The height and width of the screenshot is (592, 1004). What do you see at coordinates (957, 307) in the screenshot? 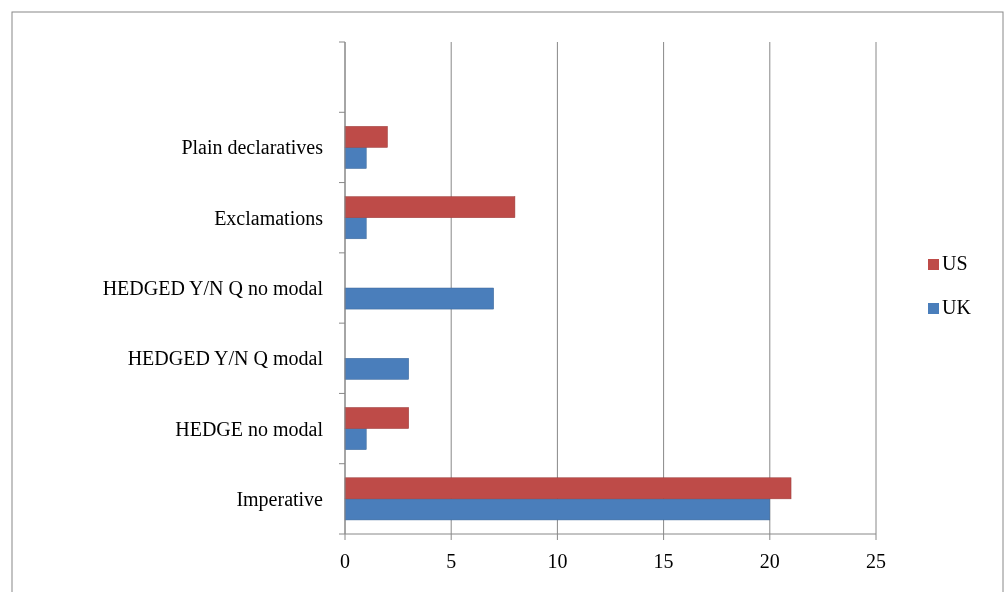
I see `legend-label: UK` at bounding box center [957, 307].